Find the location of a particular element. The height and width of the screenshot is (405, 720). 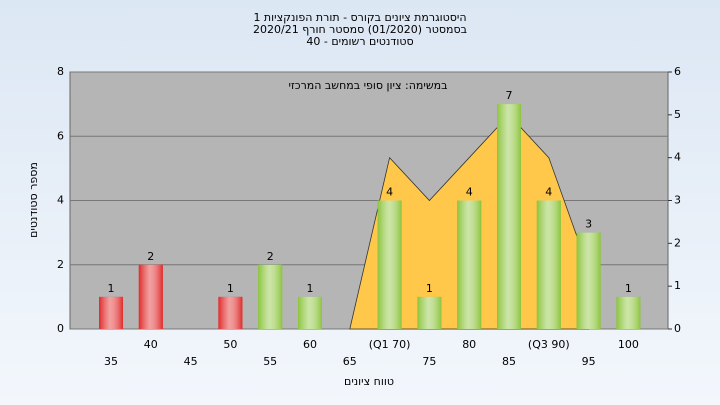

x-tick-label: 40 is located at coordinates (151, 344).